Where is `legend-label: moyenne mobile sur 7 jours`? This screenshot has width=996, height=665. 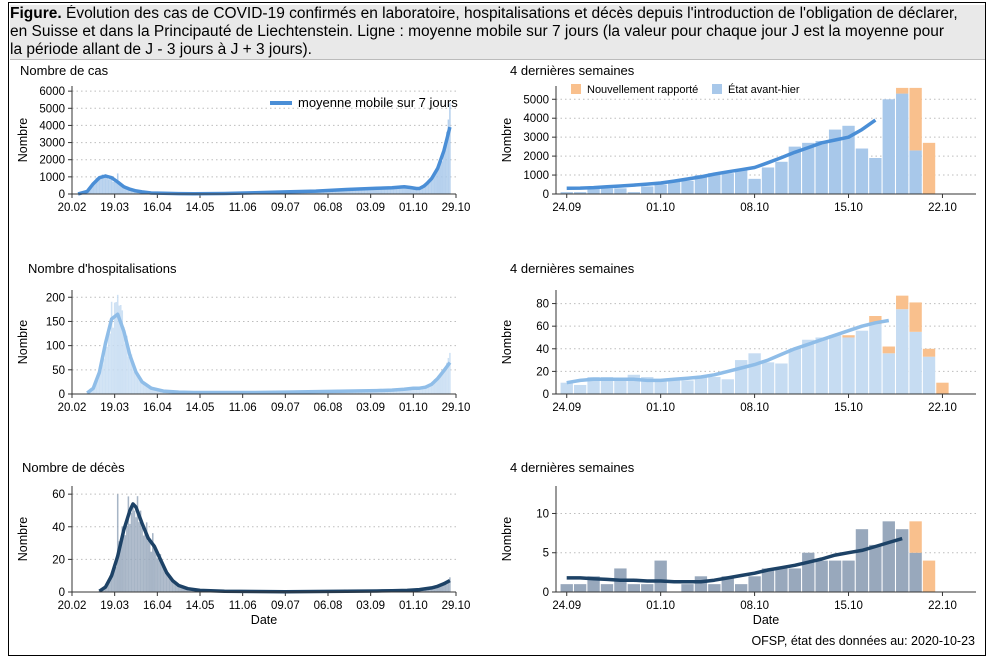 legend-label: moyenne mobile sur 7 jours is located at coordinates (378, 102).